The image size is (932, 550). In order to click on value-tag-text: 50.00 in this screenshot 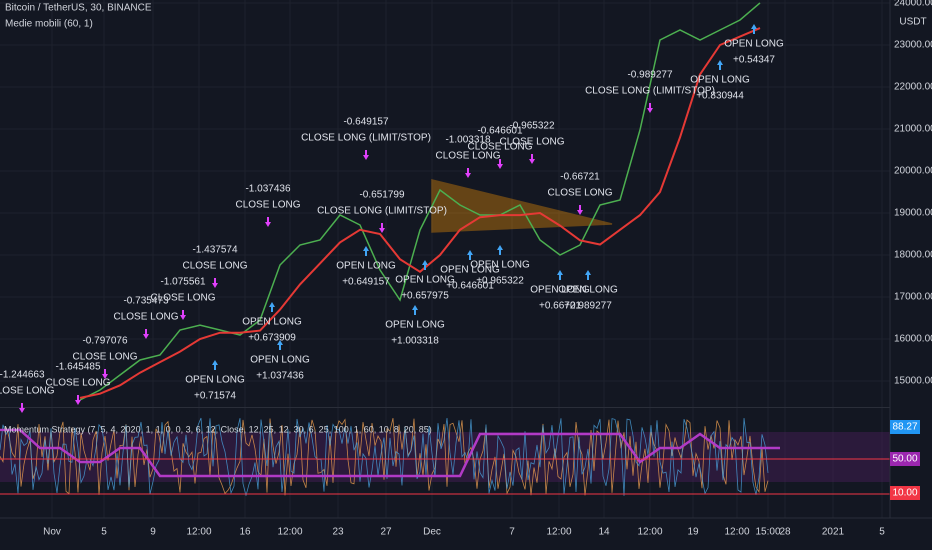, I will do `click(904, 459)`.